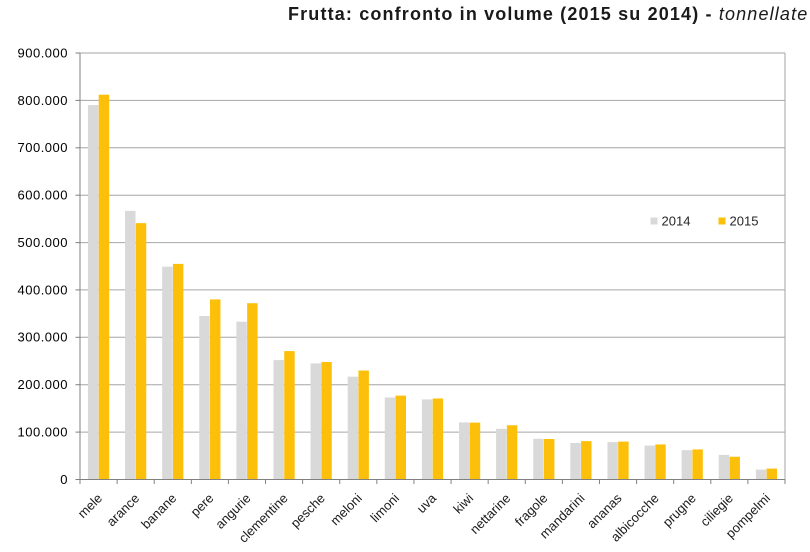 This screenshot has width=810, height=552. Describe the element at coordinates (43, 242) in the screenshot. I see `svg-text: 500.000` at that location.